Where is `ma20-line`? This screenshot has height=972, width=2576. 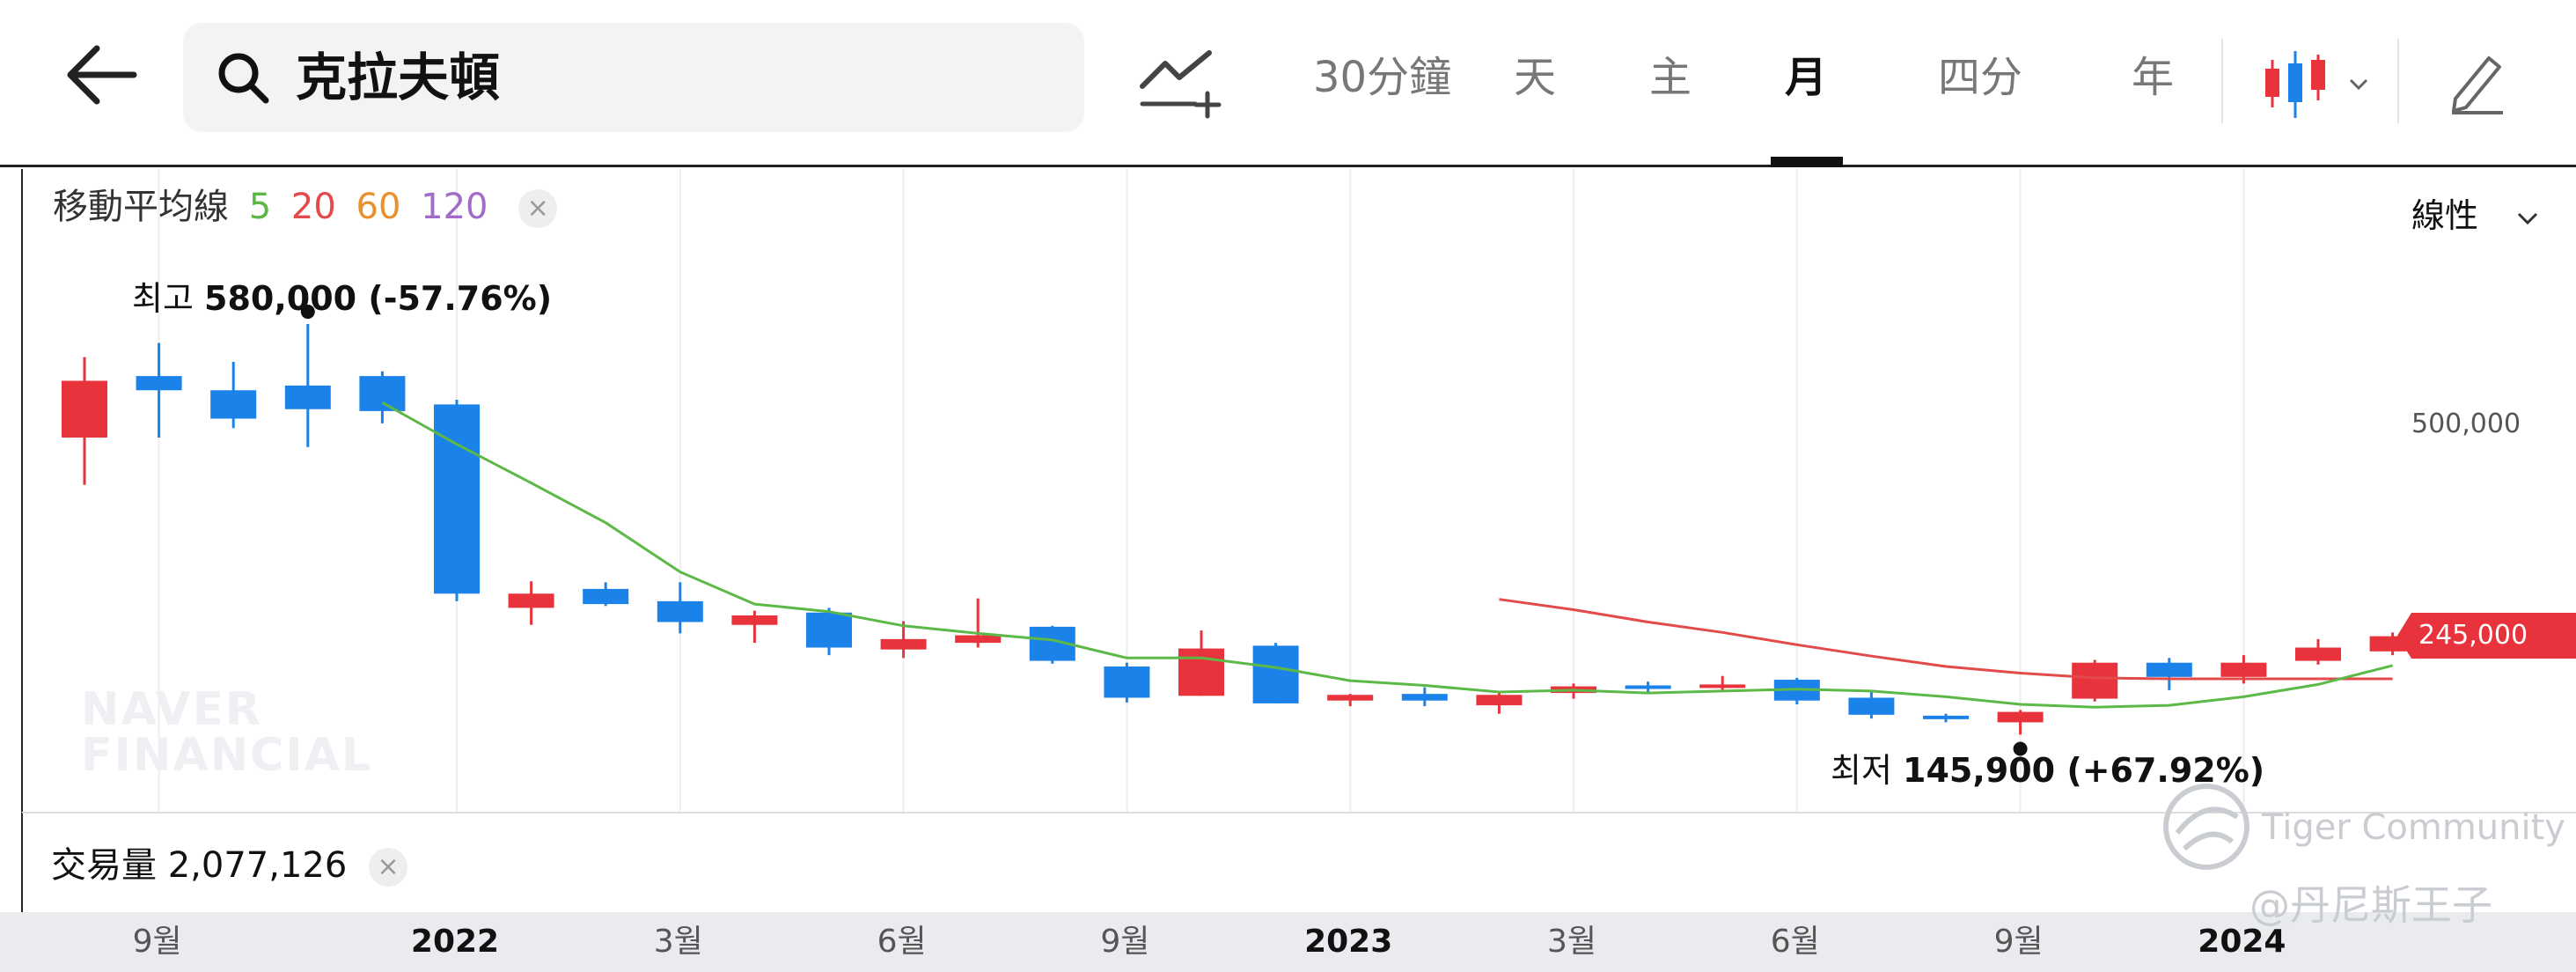 ma20-line is located at coordinates (1946, 639).